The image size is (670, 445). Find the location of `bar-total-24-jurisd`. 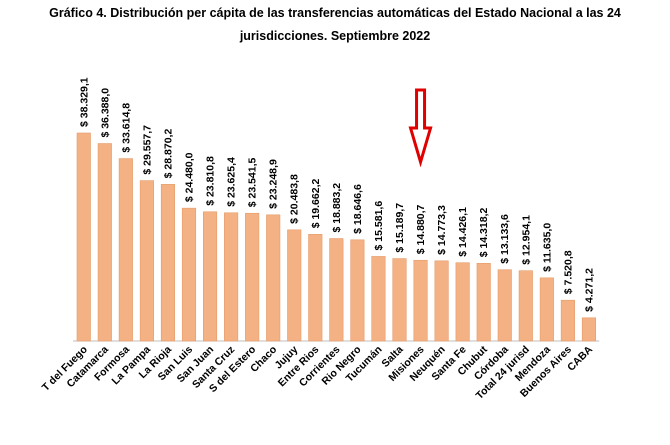

bar-total-24-jurisd is located at coordinates (525, 306).